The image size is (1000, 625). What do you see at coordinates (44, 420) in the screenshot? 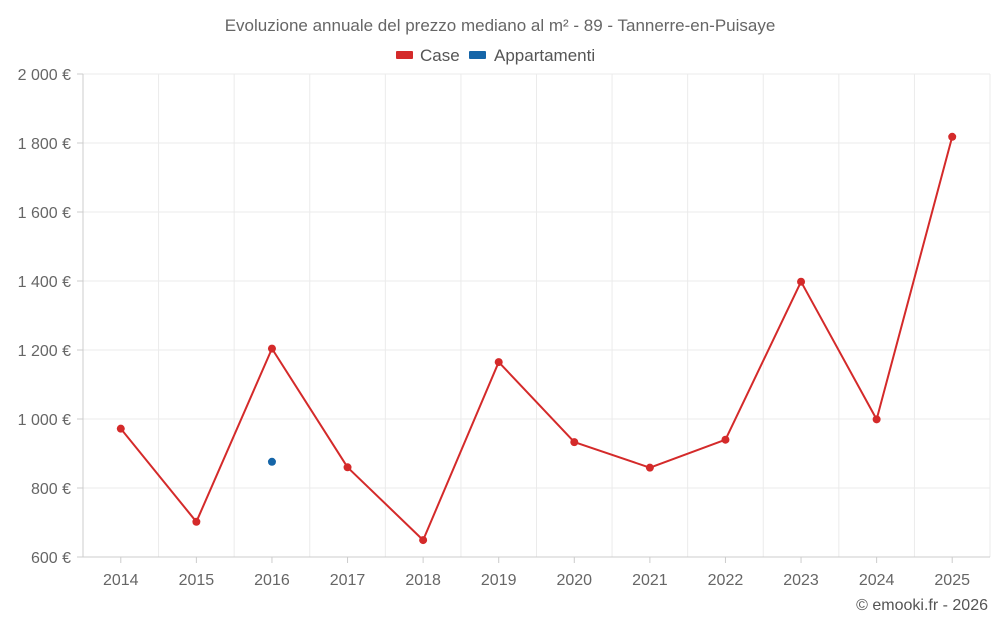
I see `y-tick-label: 1 000 €` at bounding box center [44, 420].